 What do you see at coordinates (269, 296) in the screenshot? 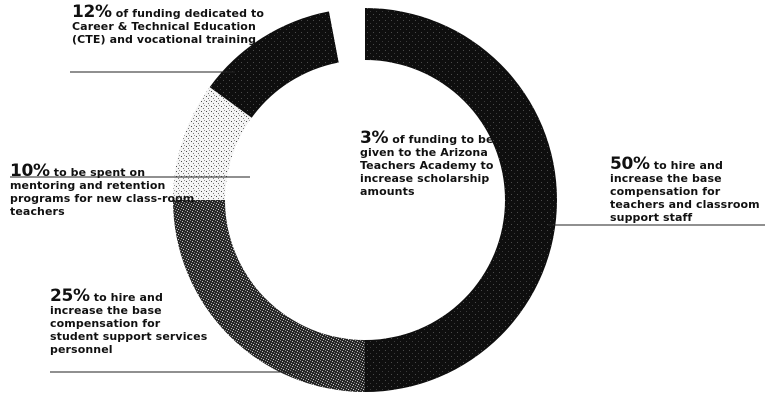
I see `donut-slice-25pct` at bounding box center [269, 296].